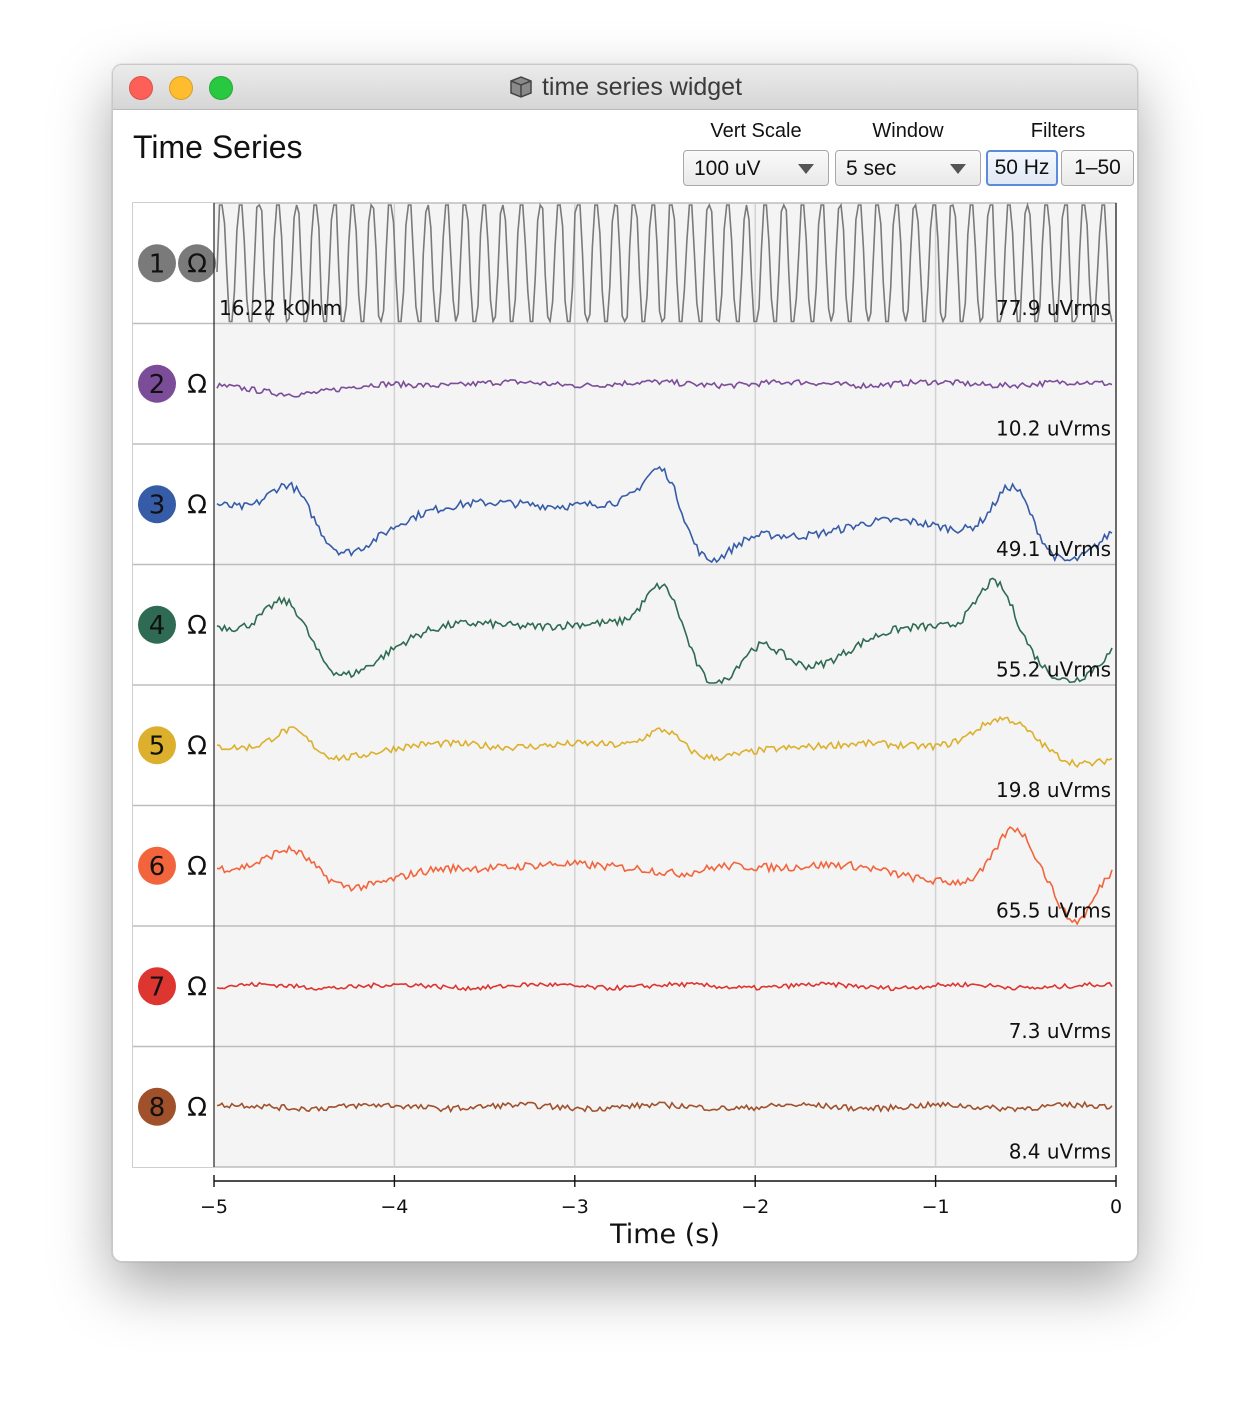 This screenshot has height=1420, width=1248. I want to click on channel-4-toggle, so click(157, 624).